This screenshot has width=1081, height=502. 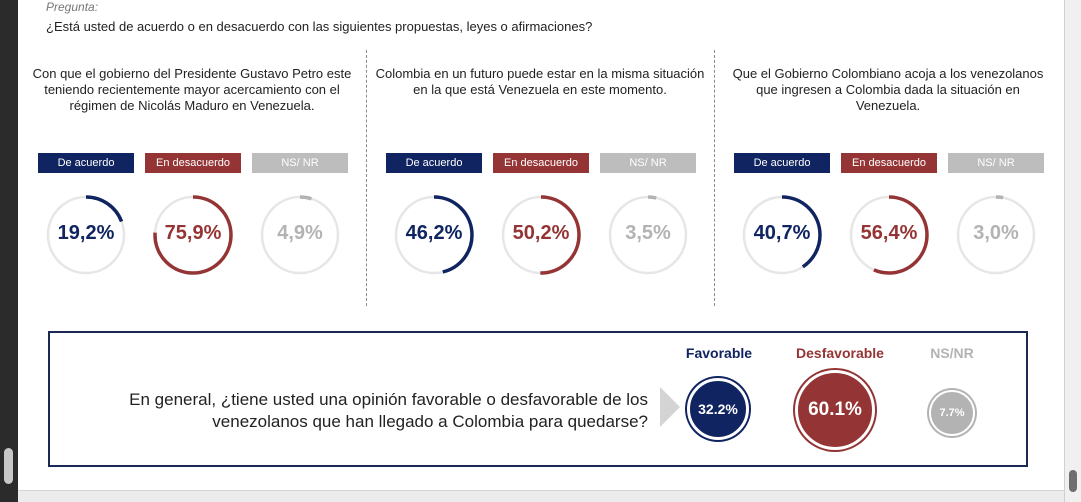 I want to click on value-label: 75,9%, so click(x=193, y=233).